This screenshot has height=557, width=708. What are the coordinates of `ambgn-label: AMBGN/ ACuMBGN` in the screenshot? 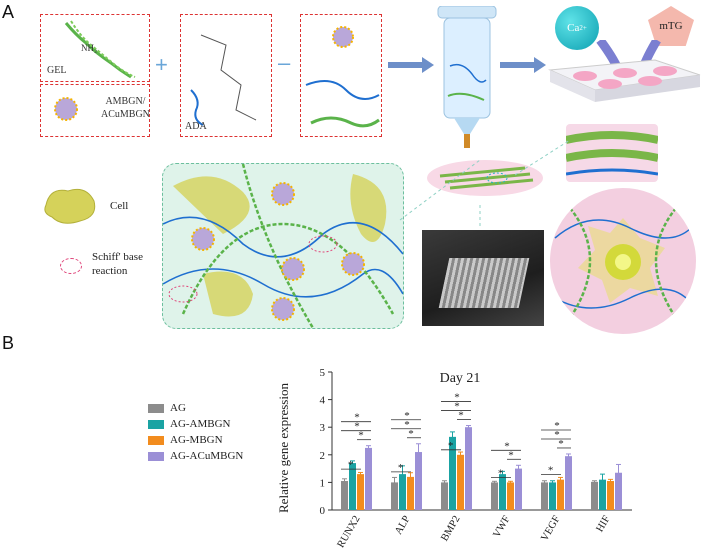 It's located at (125, 108).